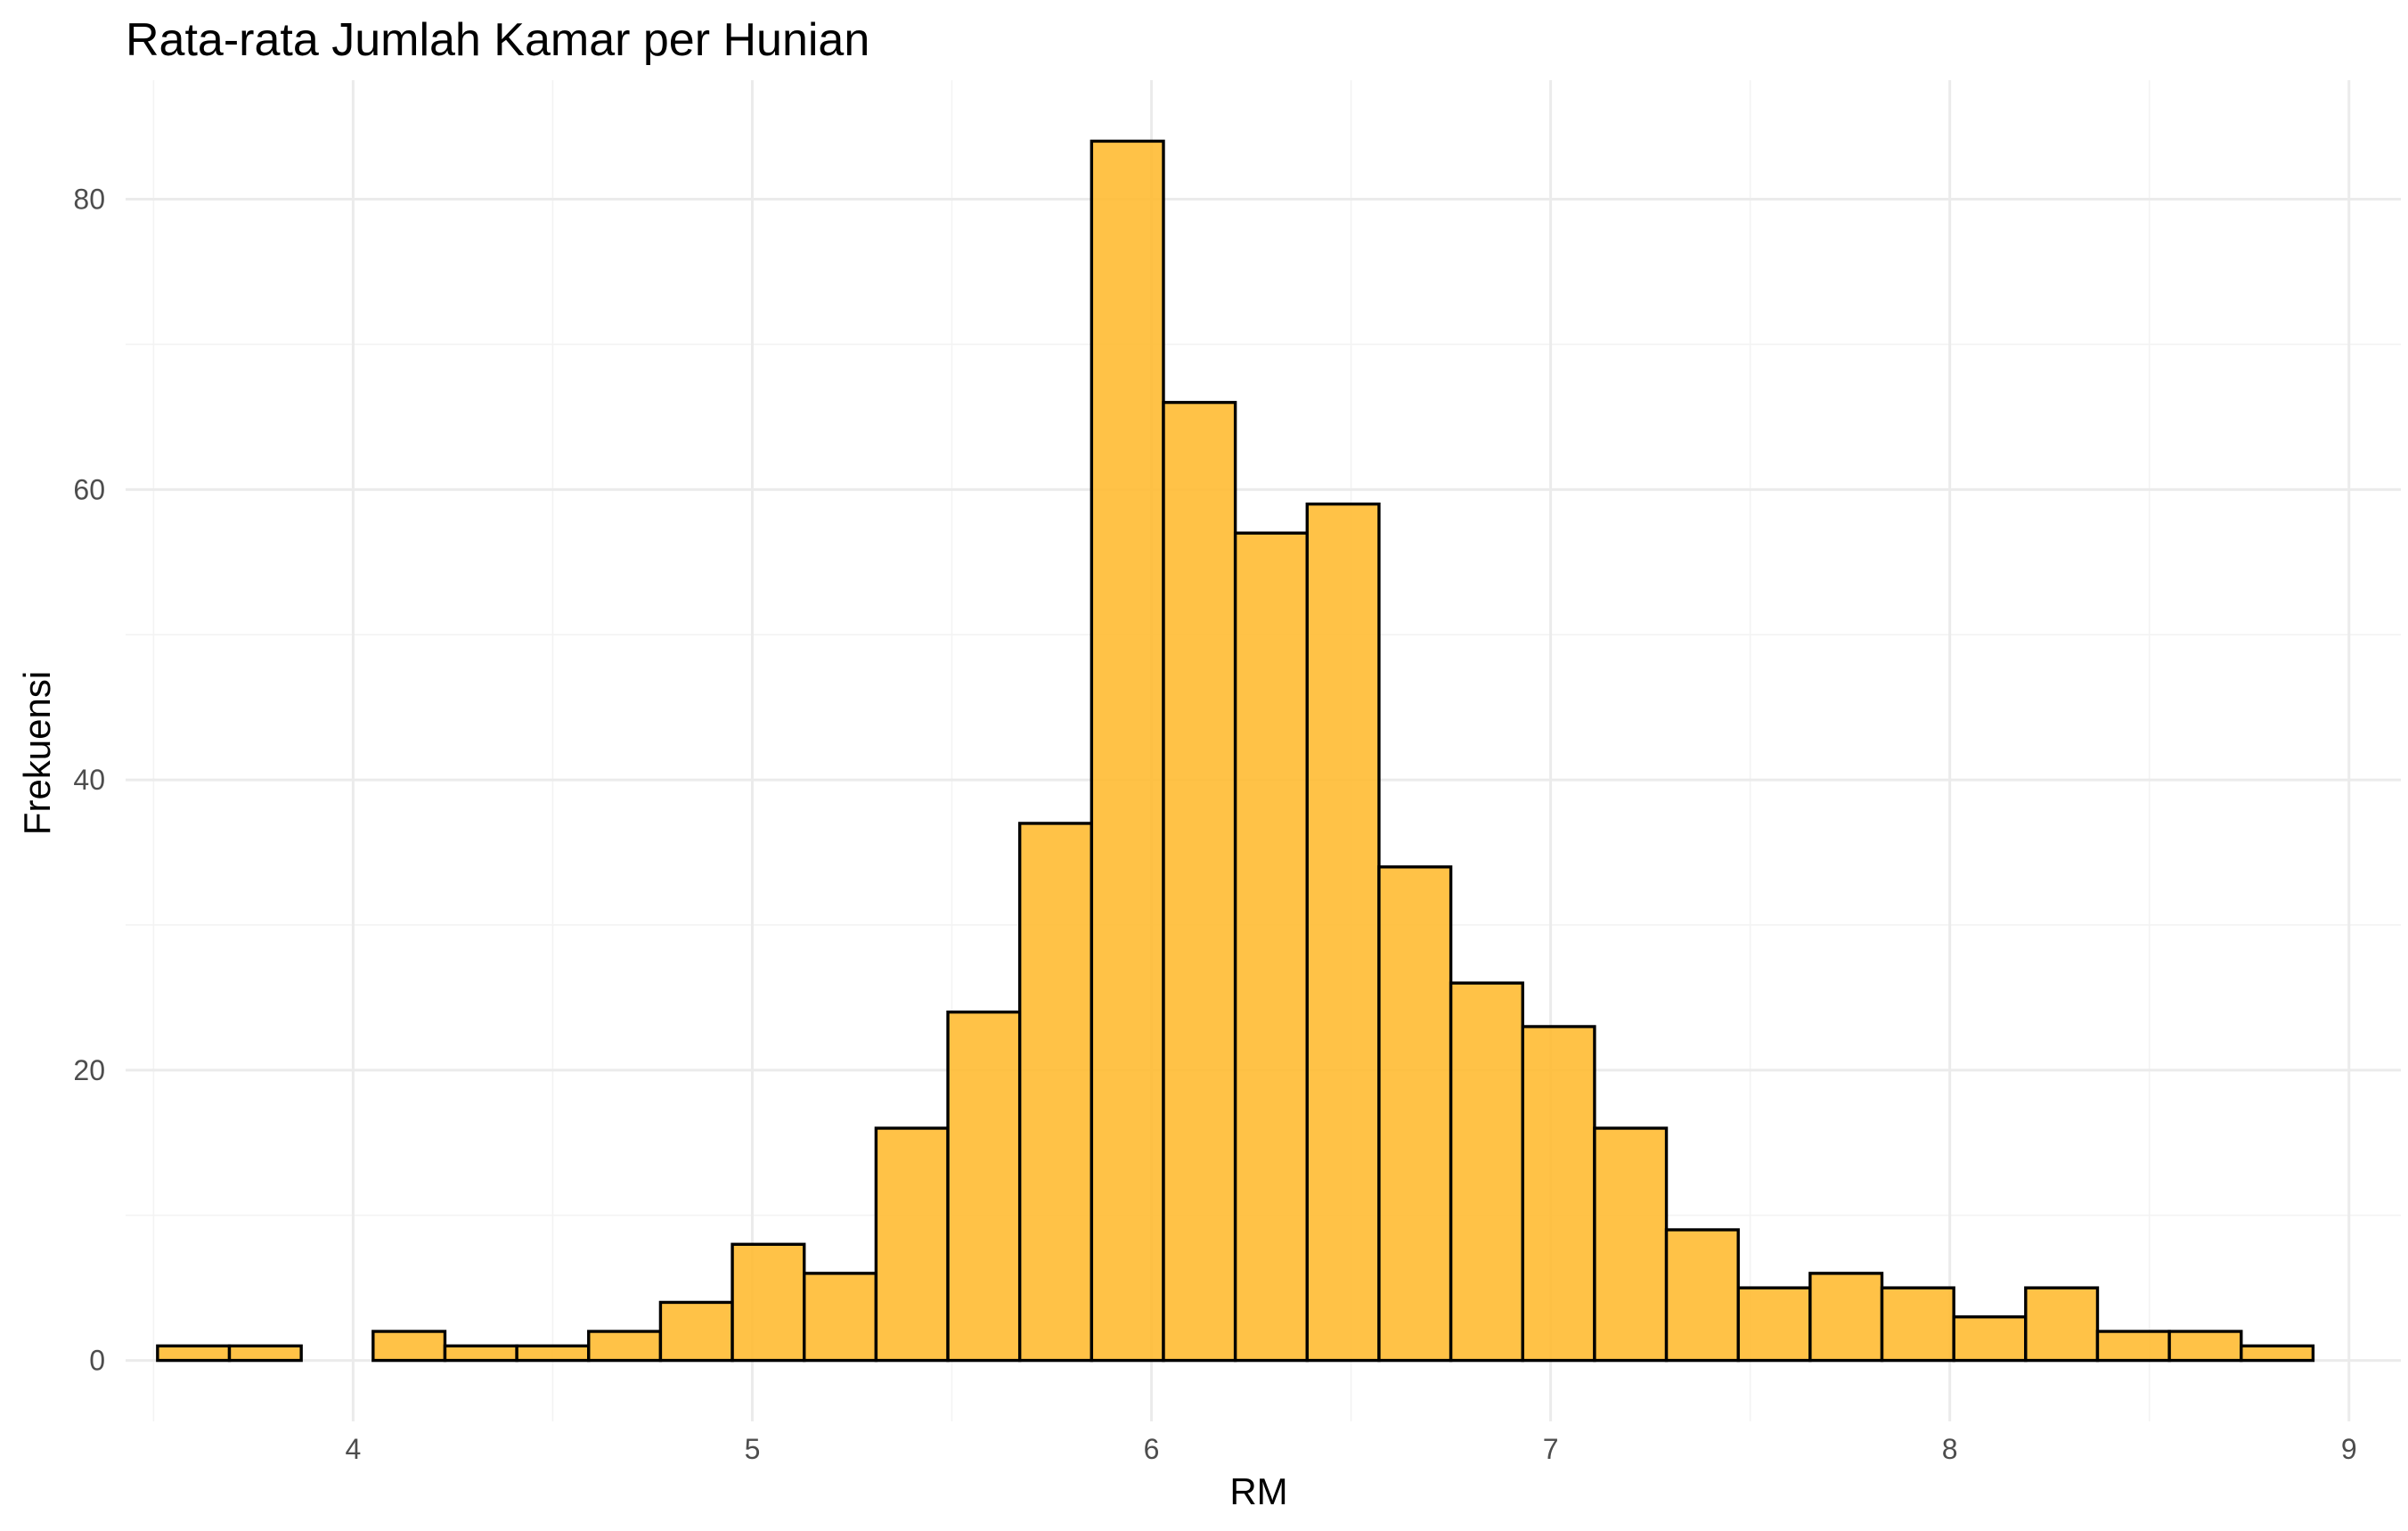 This screenshot has width=2408, height=1531. Describe the element at coordinates (1258, 1491) in the screenshot. I see `x-axis-title: RM` at that location.